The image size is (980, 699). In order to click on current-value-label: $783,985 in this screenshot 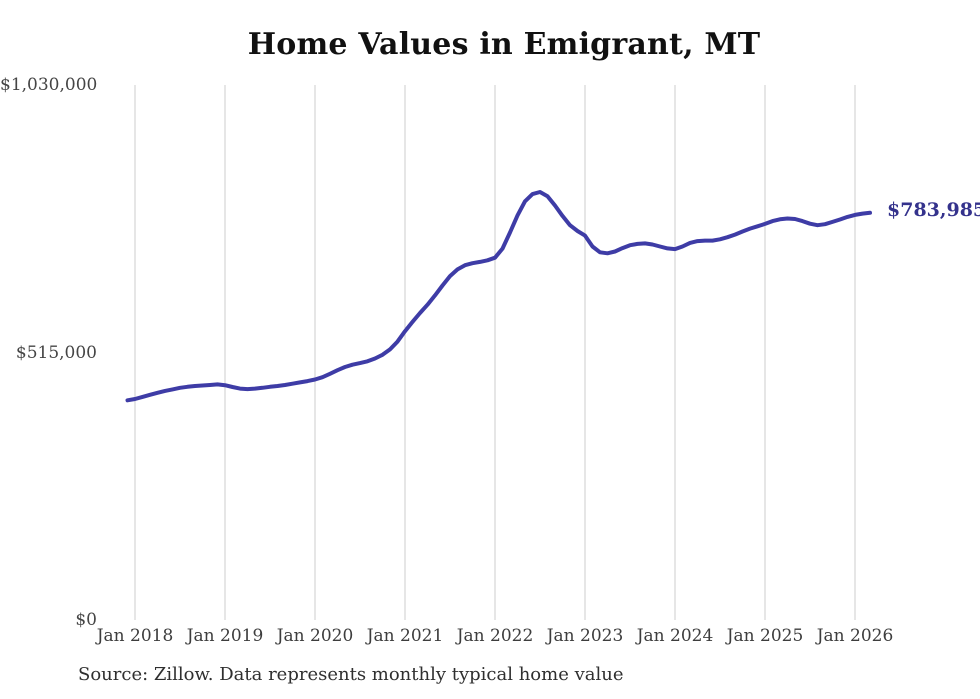, I will do `click(933, 210)`.